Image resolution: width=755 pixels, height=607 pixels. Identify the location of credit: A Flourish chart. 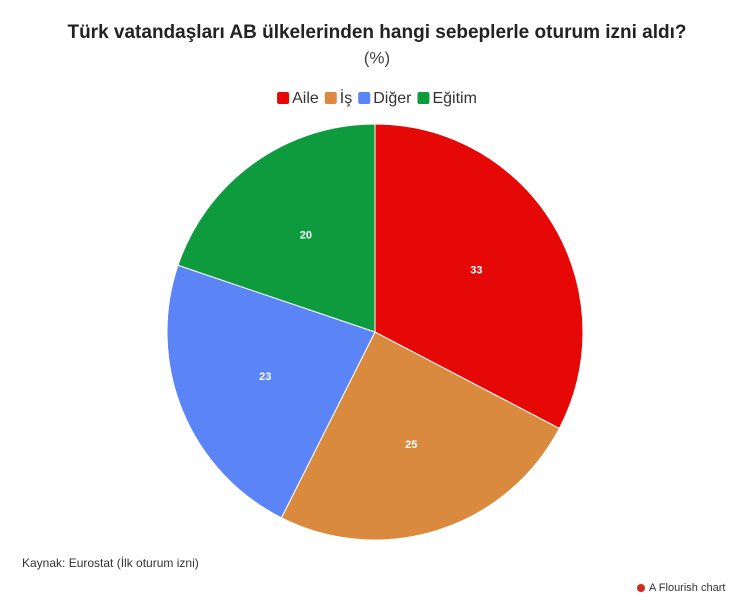
(687, 588).